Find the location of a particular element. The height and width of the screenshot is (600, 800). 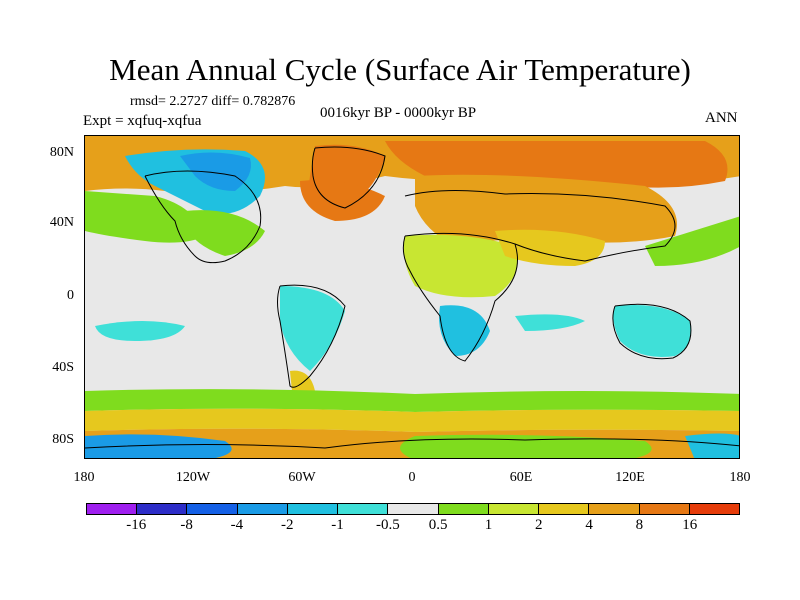

lon-tick-0: 0 is located at coordinates (412, 477).